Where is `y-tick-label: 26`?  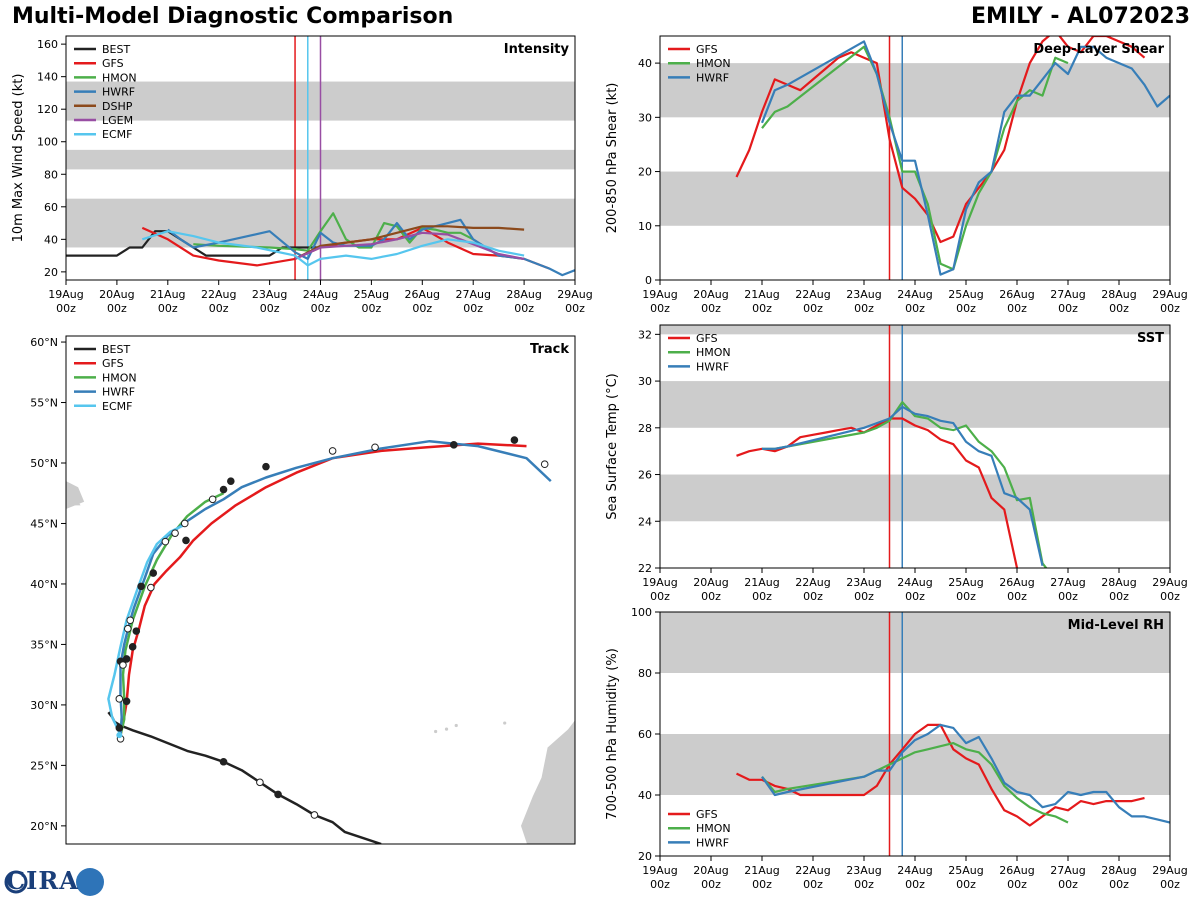
y-tick-label: 26 is located at coordinates (645, 475).